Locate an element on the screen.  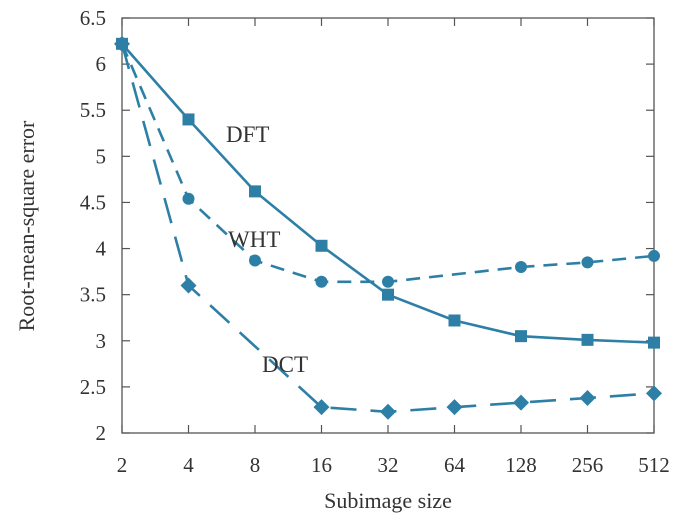
x-tick-label: 64 is located at coordinates (455, 465).